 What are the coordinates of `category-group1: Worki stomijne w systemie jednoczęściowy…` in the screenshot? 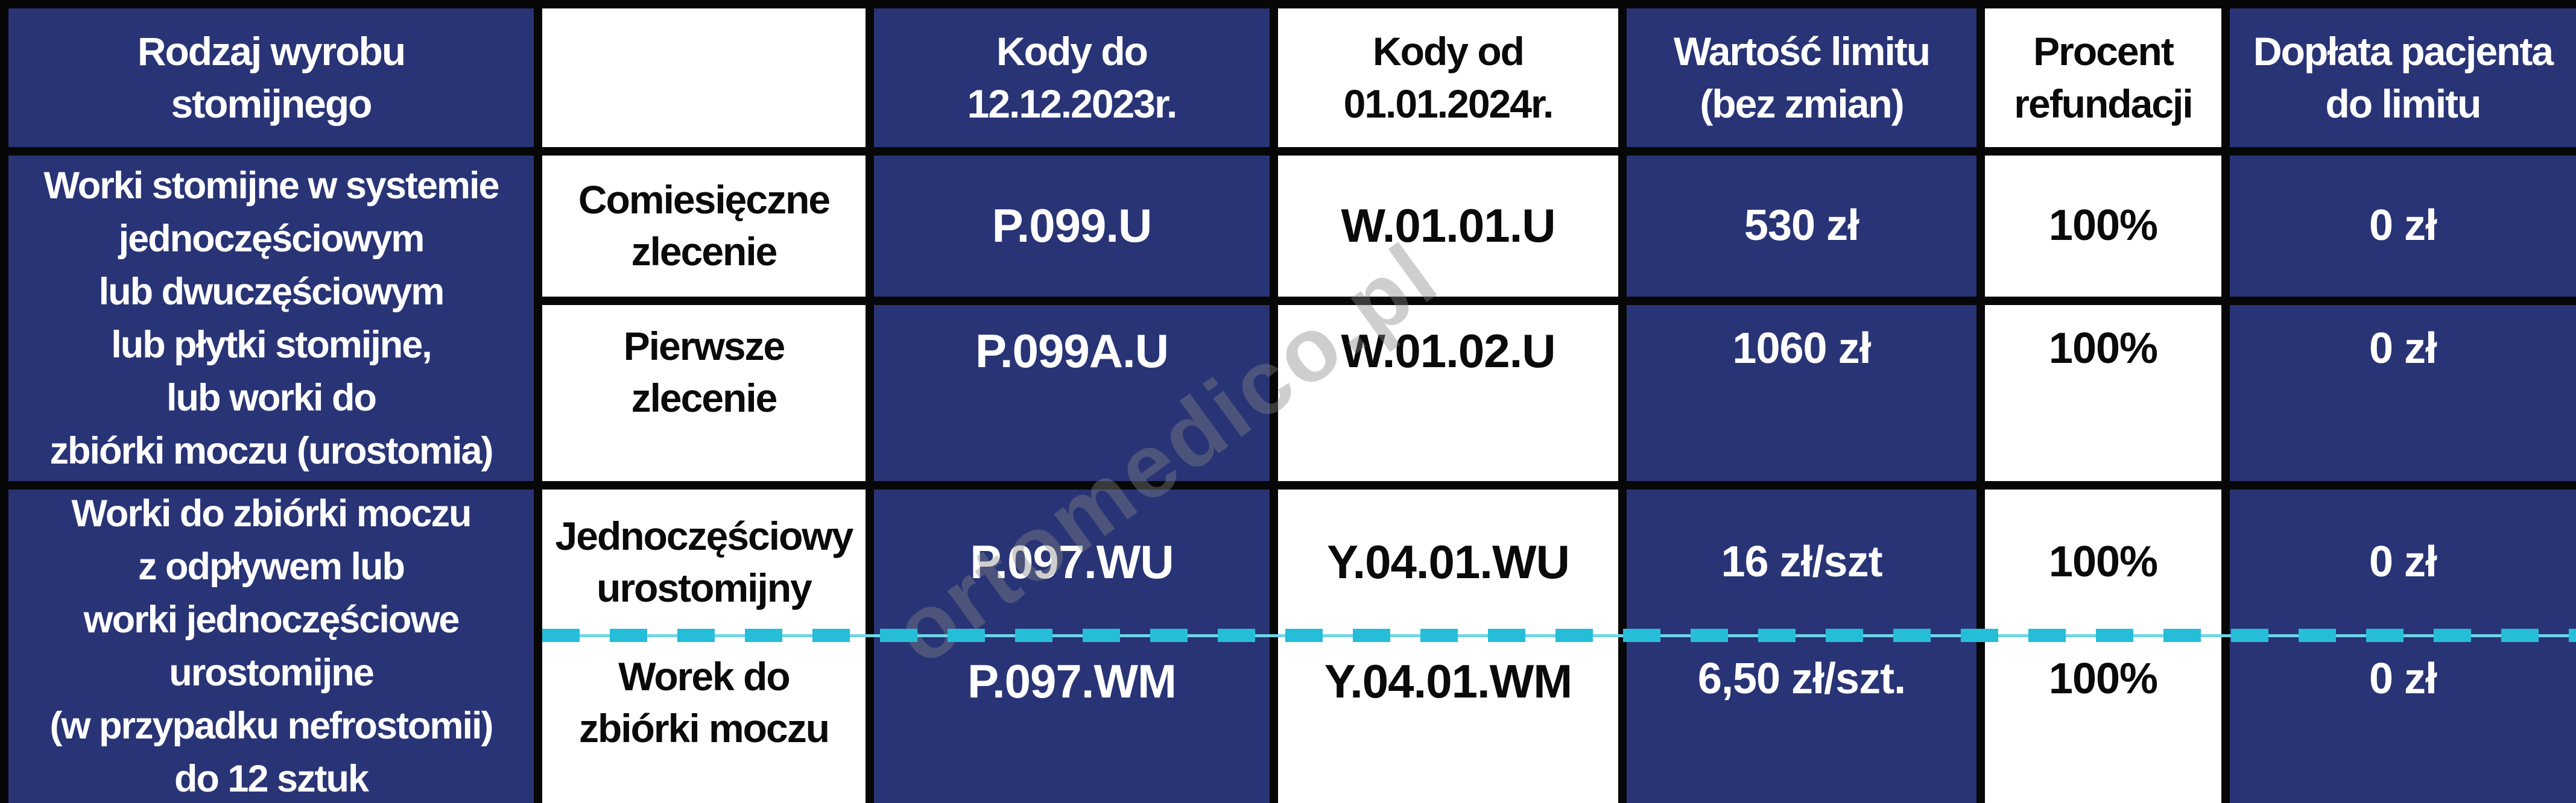 It's located at (271, 318).